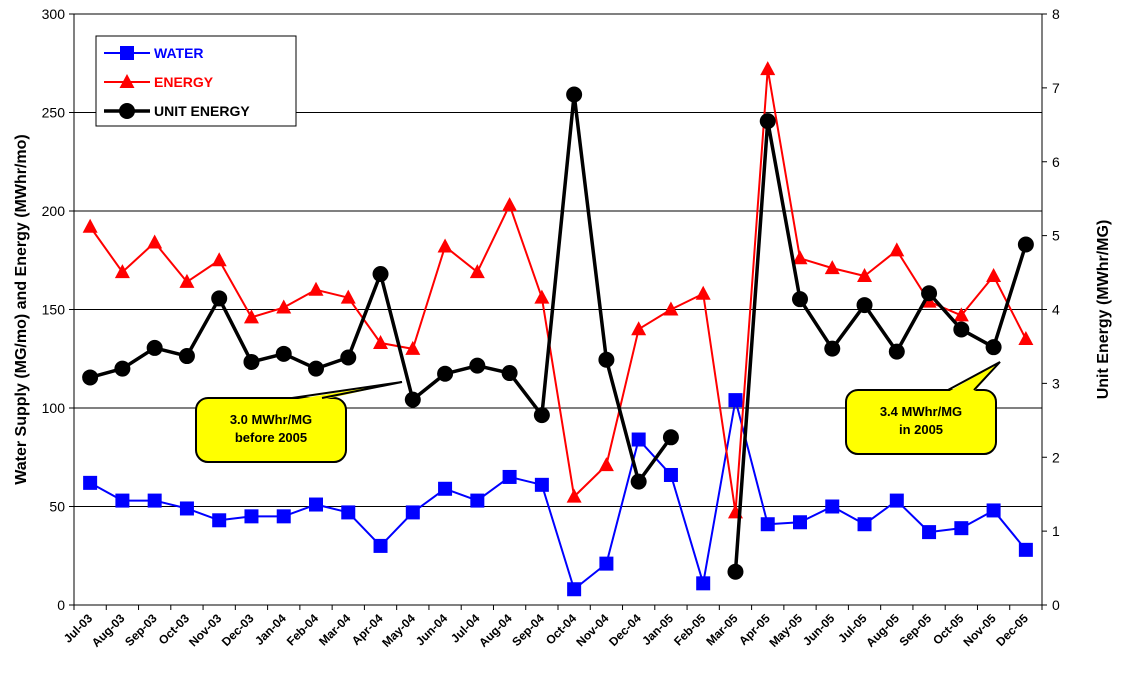 Image resolution: width=1122 pixels, height=682 pixels. I want to click on legend-entry: UNIT ENERGY, so click(177, 111).